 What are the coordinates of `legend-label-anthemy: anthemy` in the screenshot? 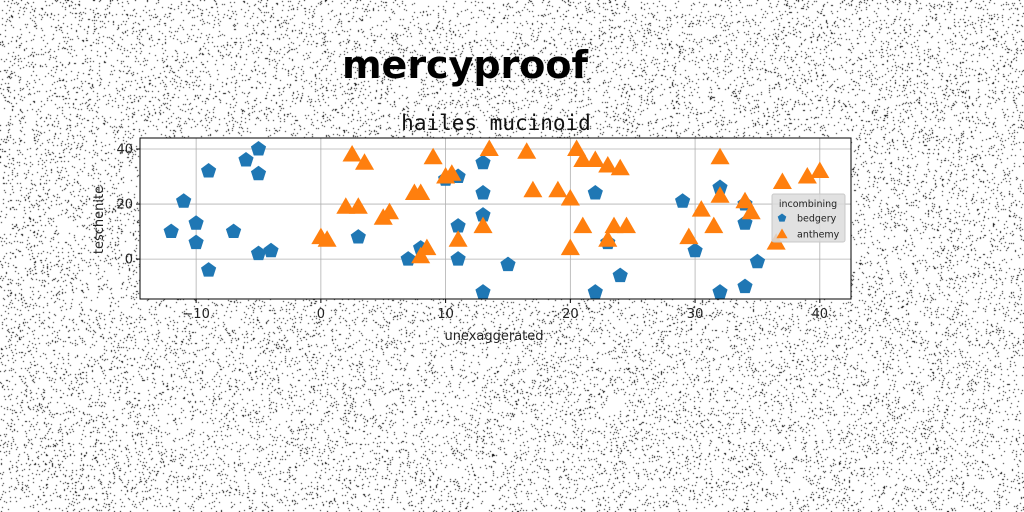 It's located at (818, 235).